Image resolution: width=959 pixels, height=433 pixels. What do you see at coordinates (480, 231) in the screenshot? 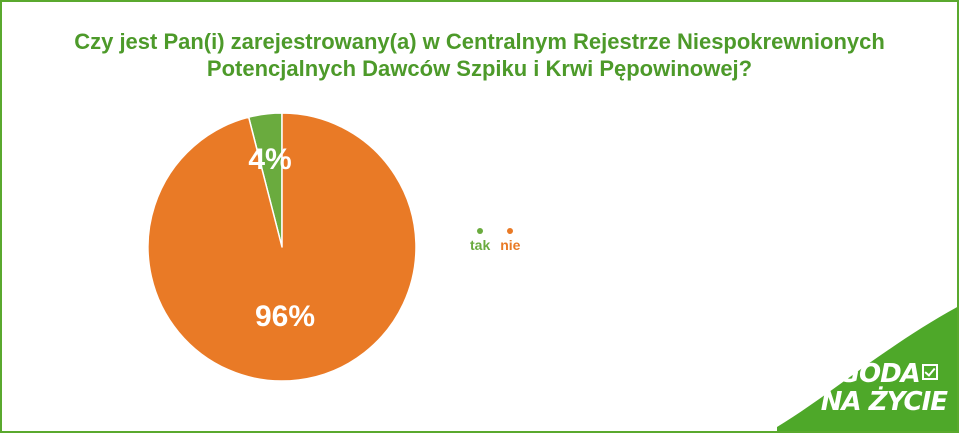
I see `legend-swatch-tak` at bounding box center [480, 231].